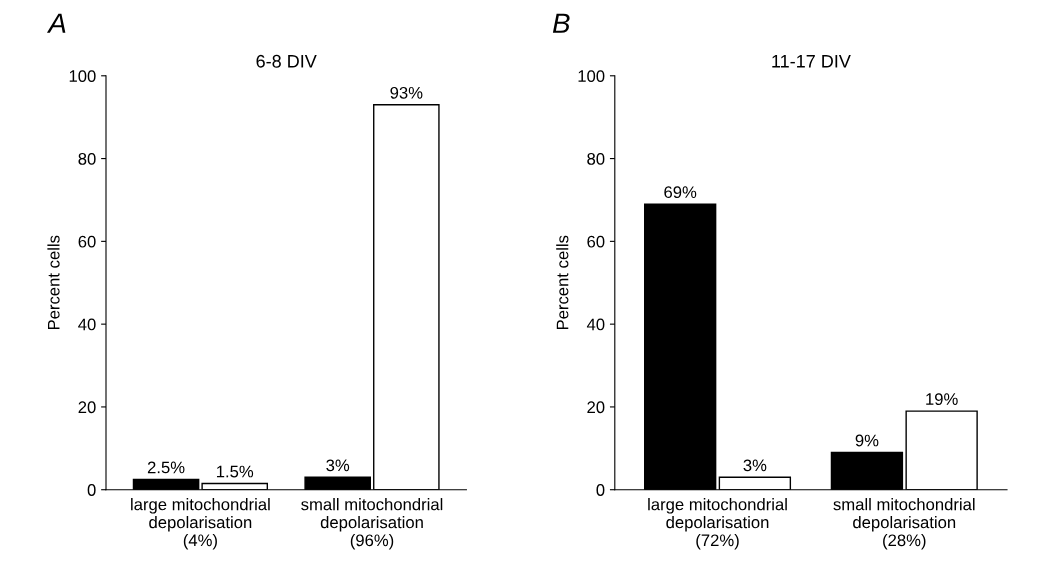 The width and height of the screenshot is (1060, 583). Describe the element at coordinates (811, 61) in the screenshot. I see `chart-title: 11-17 DIV` at that location.